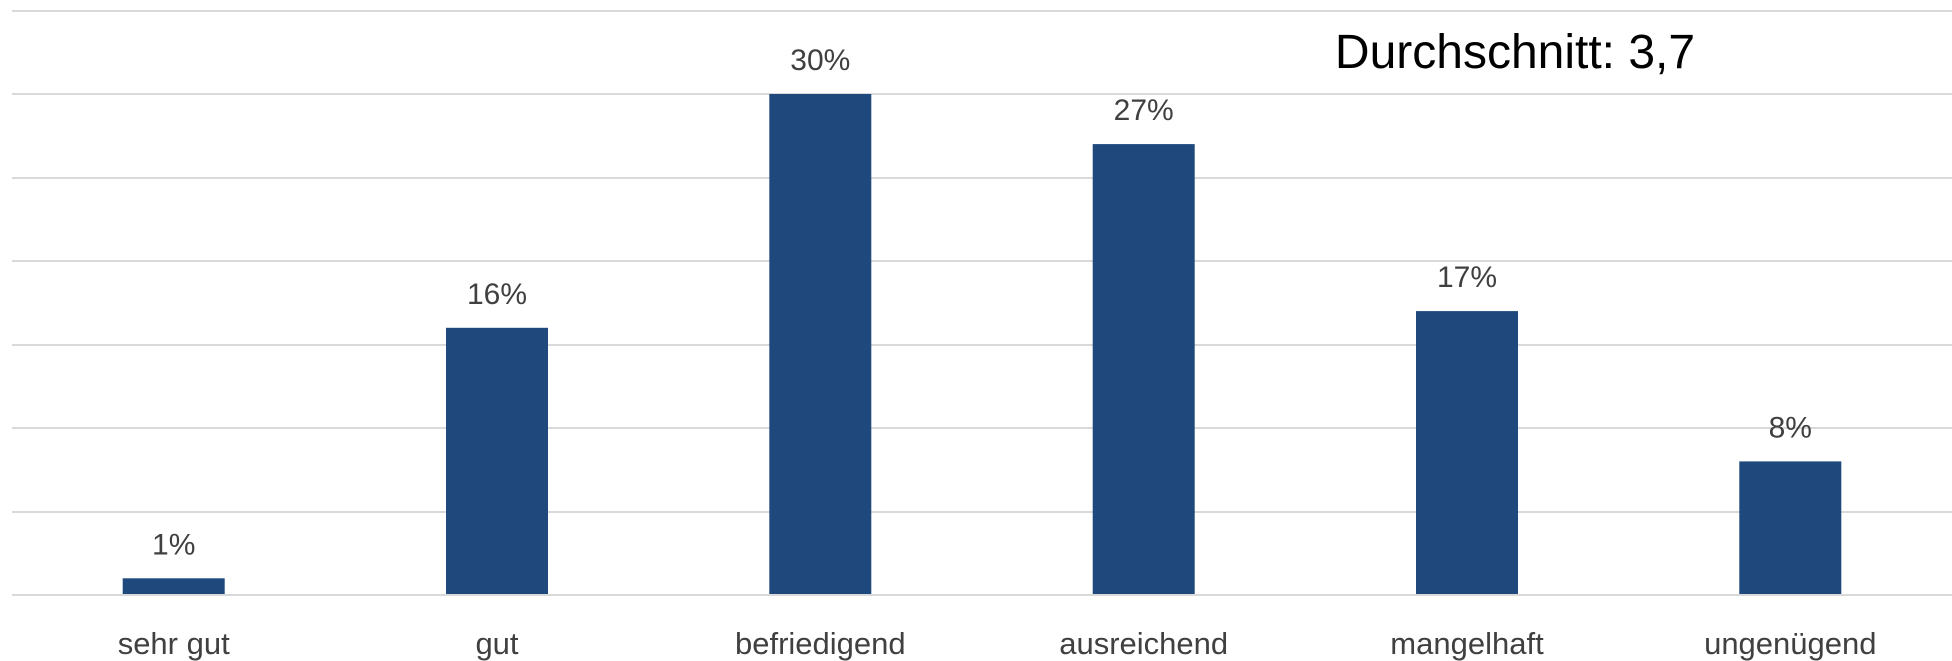 Image resolution: width=1952 pixels, height=661 pixels. Describe the element at coordinates (173, 544) in the screenshot. I see `data-label-1: 1%` at that location.